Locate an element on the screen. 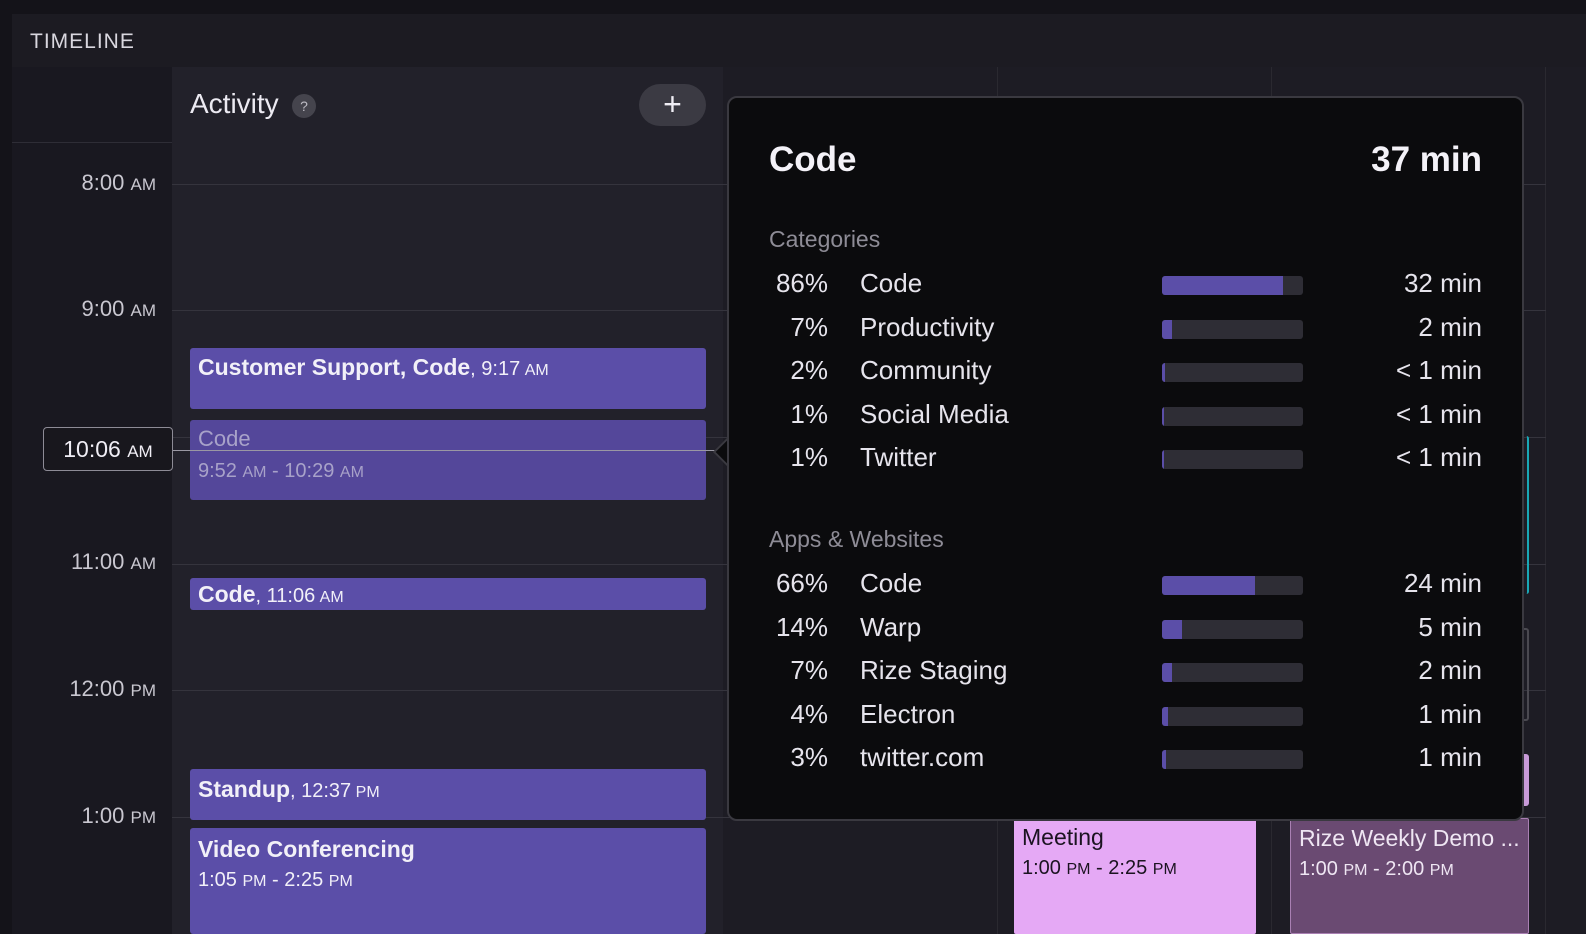 This screenshot has width=1586, height=934. app-row: 7% Rize Staging 2 min is located at coordinates (1121, 675).